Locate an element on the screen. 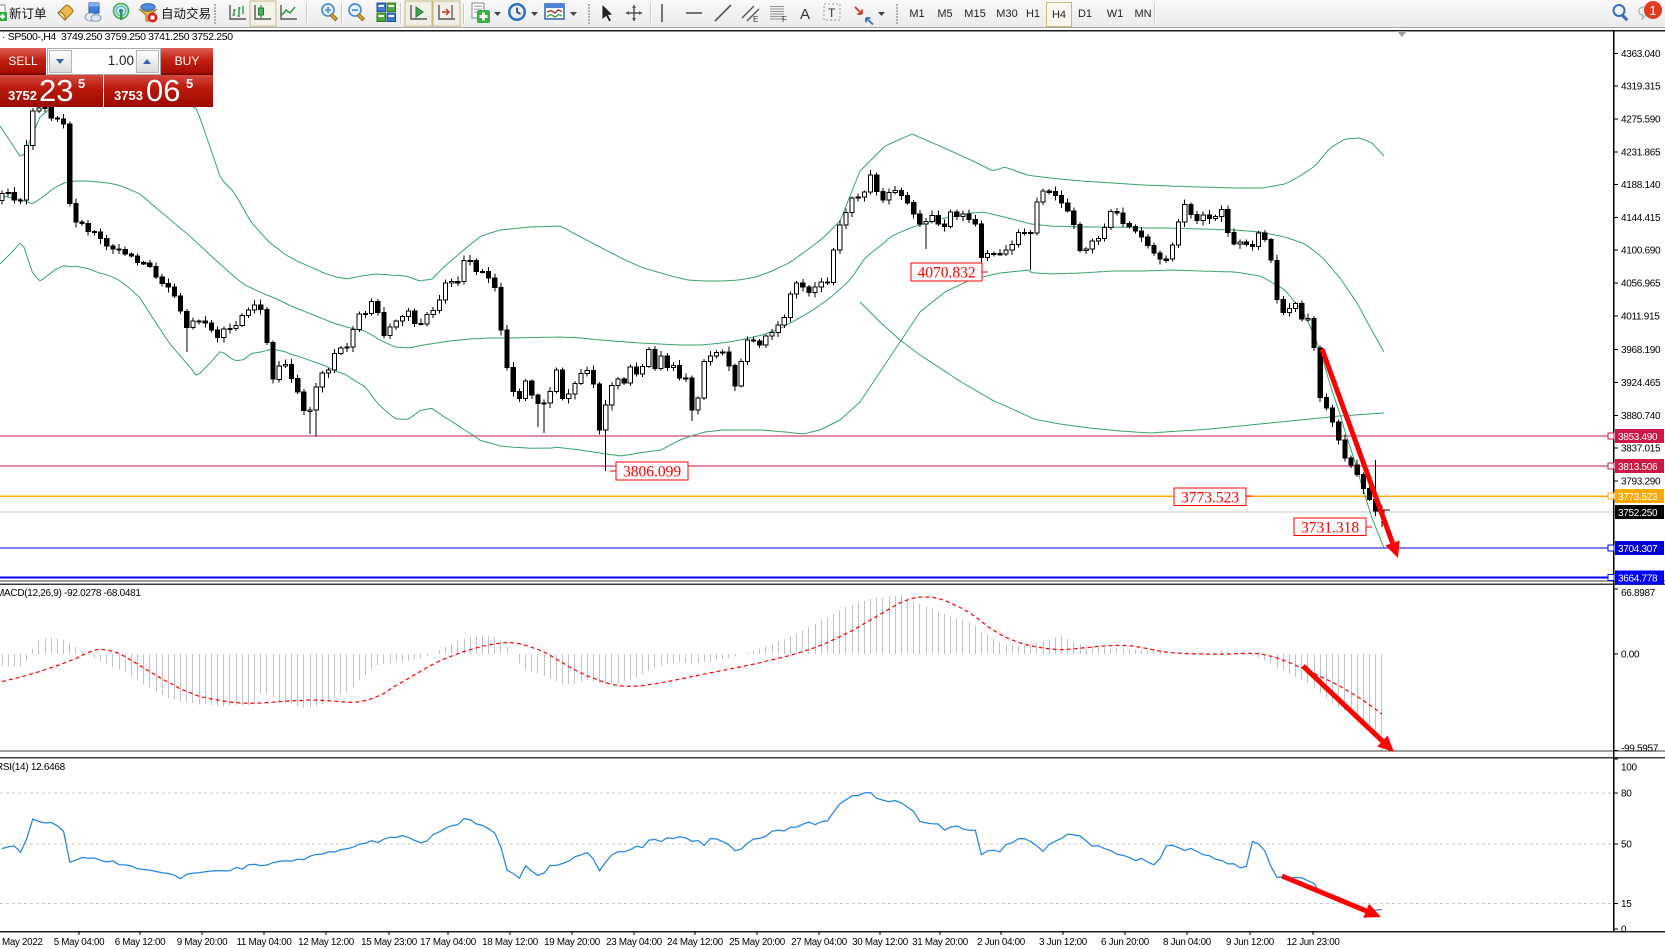  svg-text: 2 Jun 04:00 is located at coordinates (1001, 942).